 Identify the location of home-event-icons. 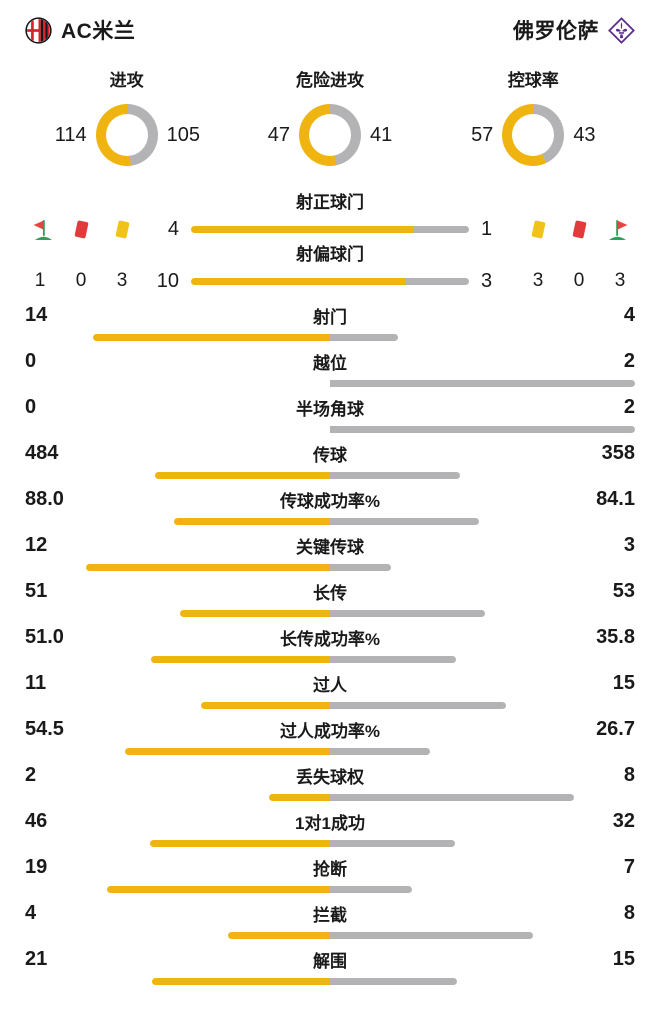
(81, 229).